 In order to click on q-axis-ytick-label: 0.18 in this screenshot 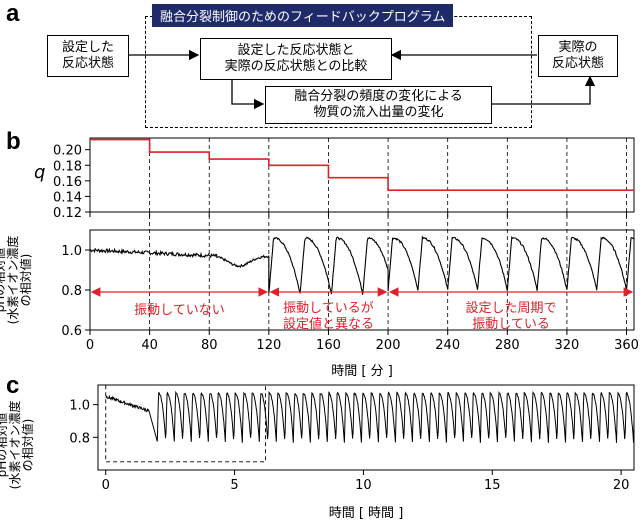, I will do `click(67, 166)`.